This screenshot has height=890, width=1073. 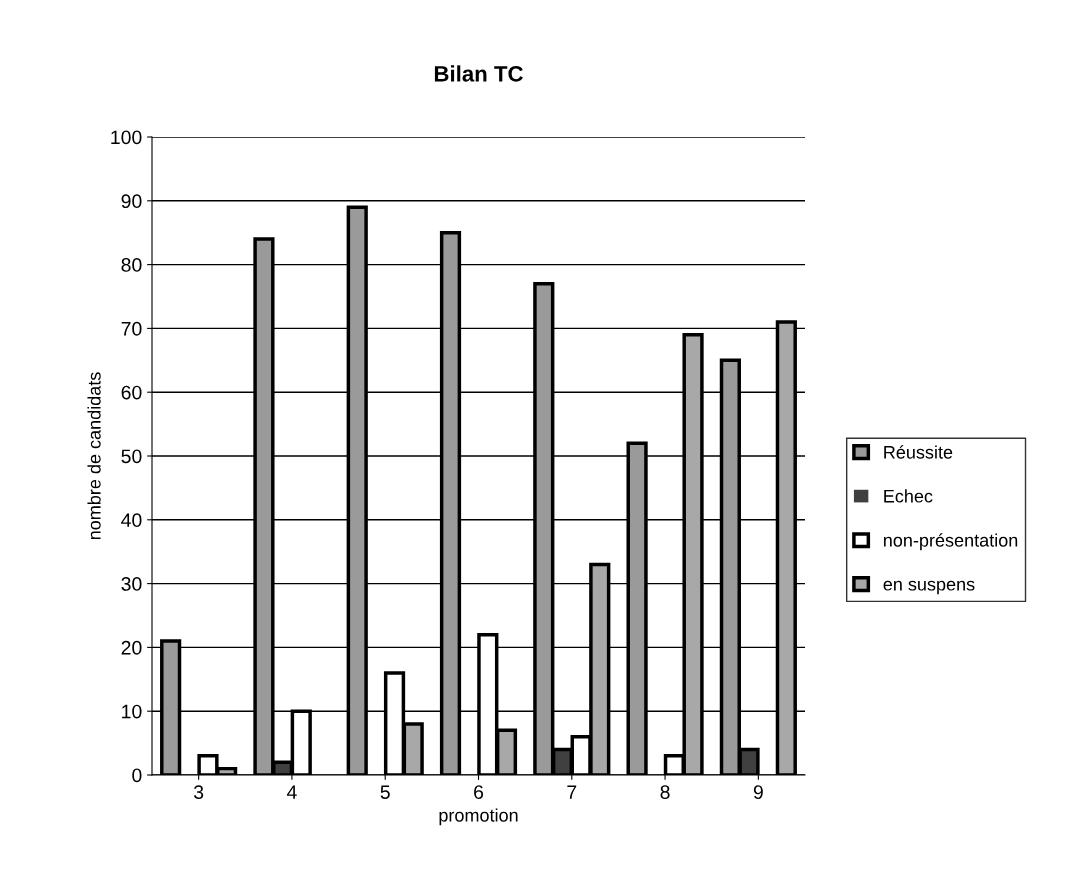 I want to click on y-tick-label: 10, so click(x=132, y=711).